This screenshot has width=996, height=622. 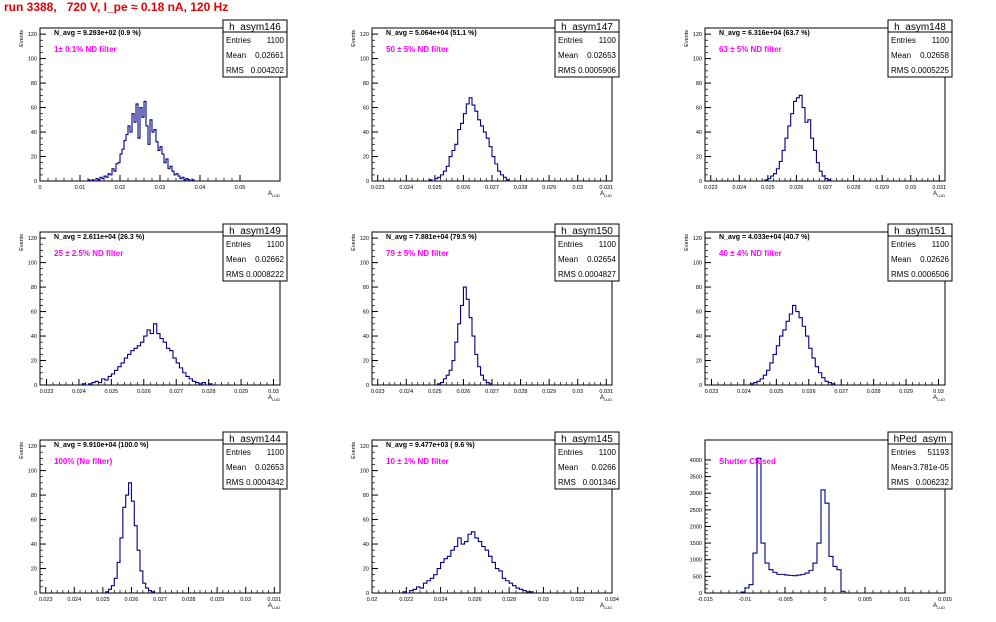 I want to click on x-tick-label: 0.01, so click(x=80, y=188).